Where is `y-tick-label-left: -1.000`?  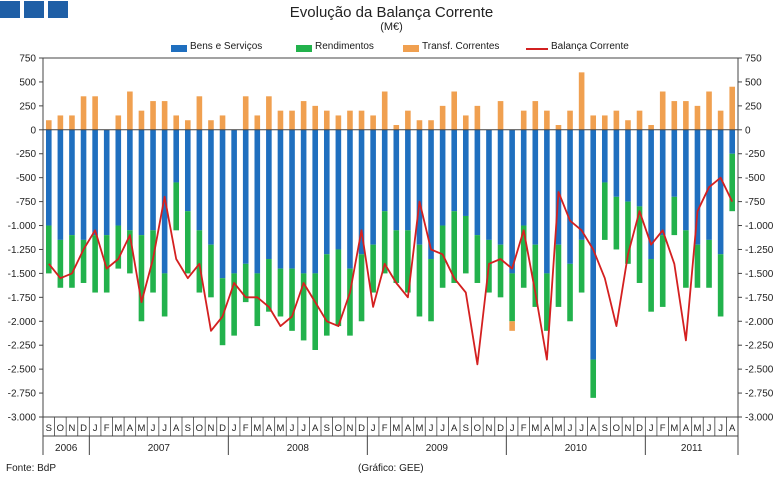 y-tick-label-left: -1.000 is located at coordinates (22, 226).